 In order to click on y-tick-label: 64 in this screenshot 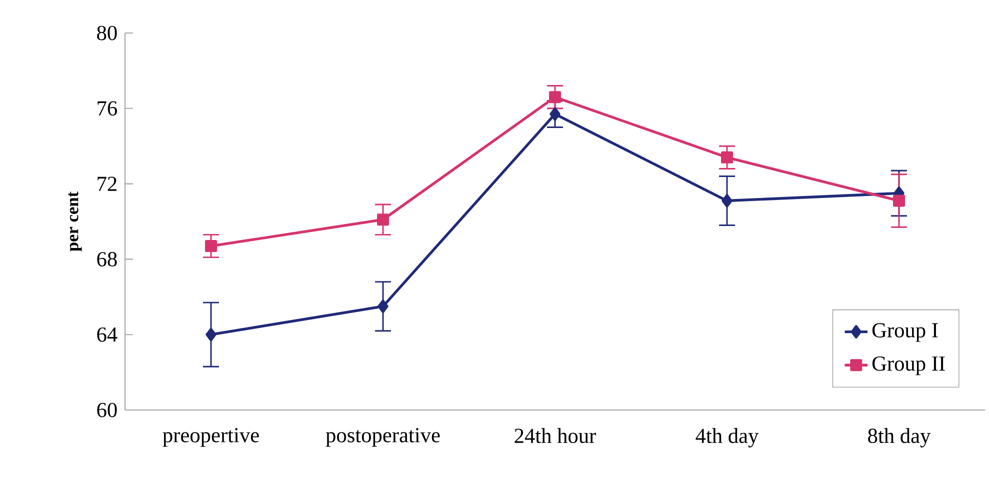, I will do `click(107, 334)`.